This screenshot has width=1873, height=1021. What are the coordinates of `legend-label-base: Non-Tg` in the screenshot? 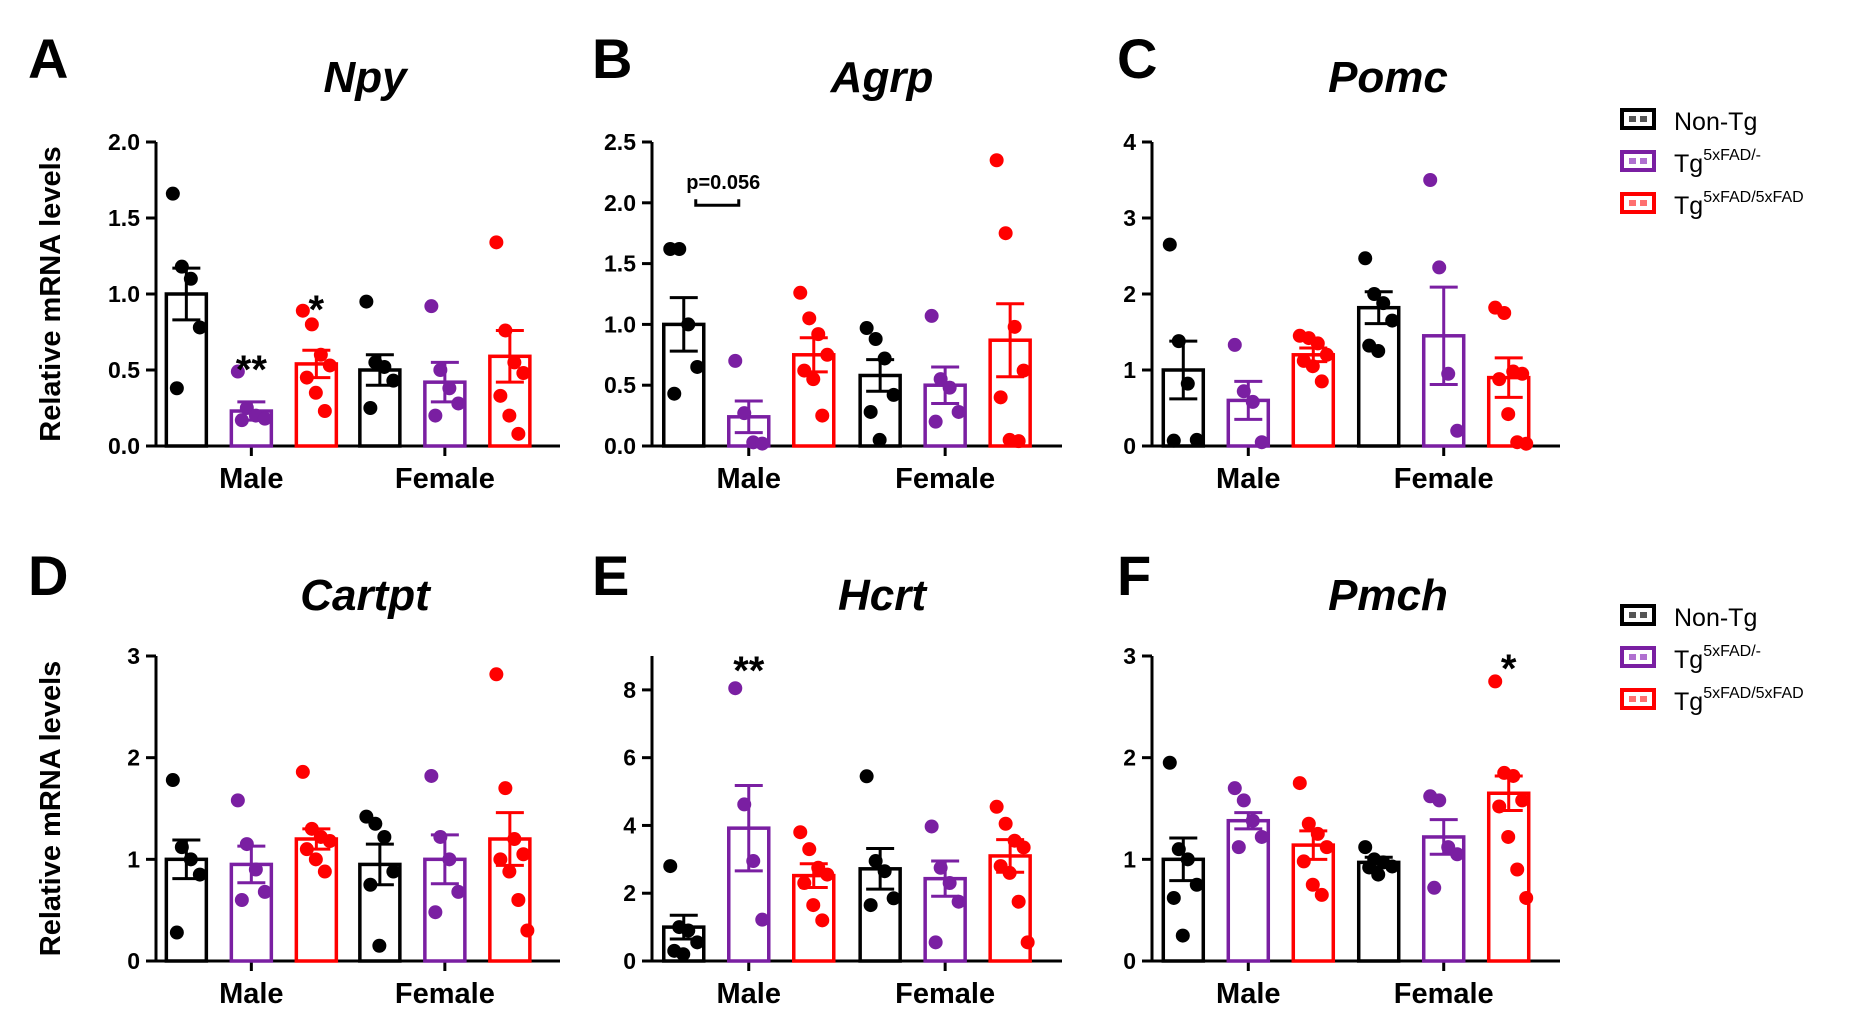 It's located at (1715, 122).